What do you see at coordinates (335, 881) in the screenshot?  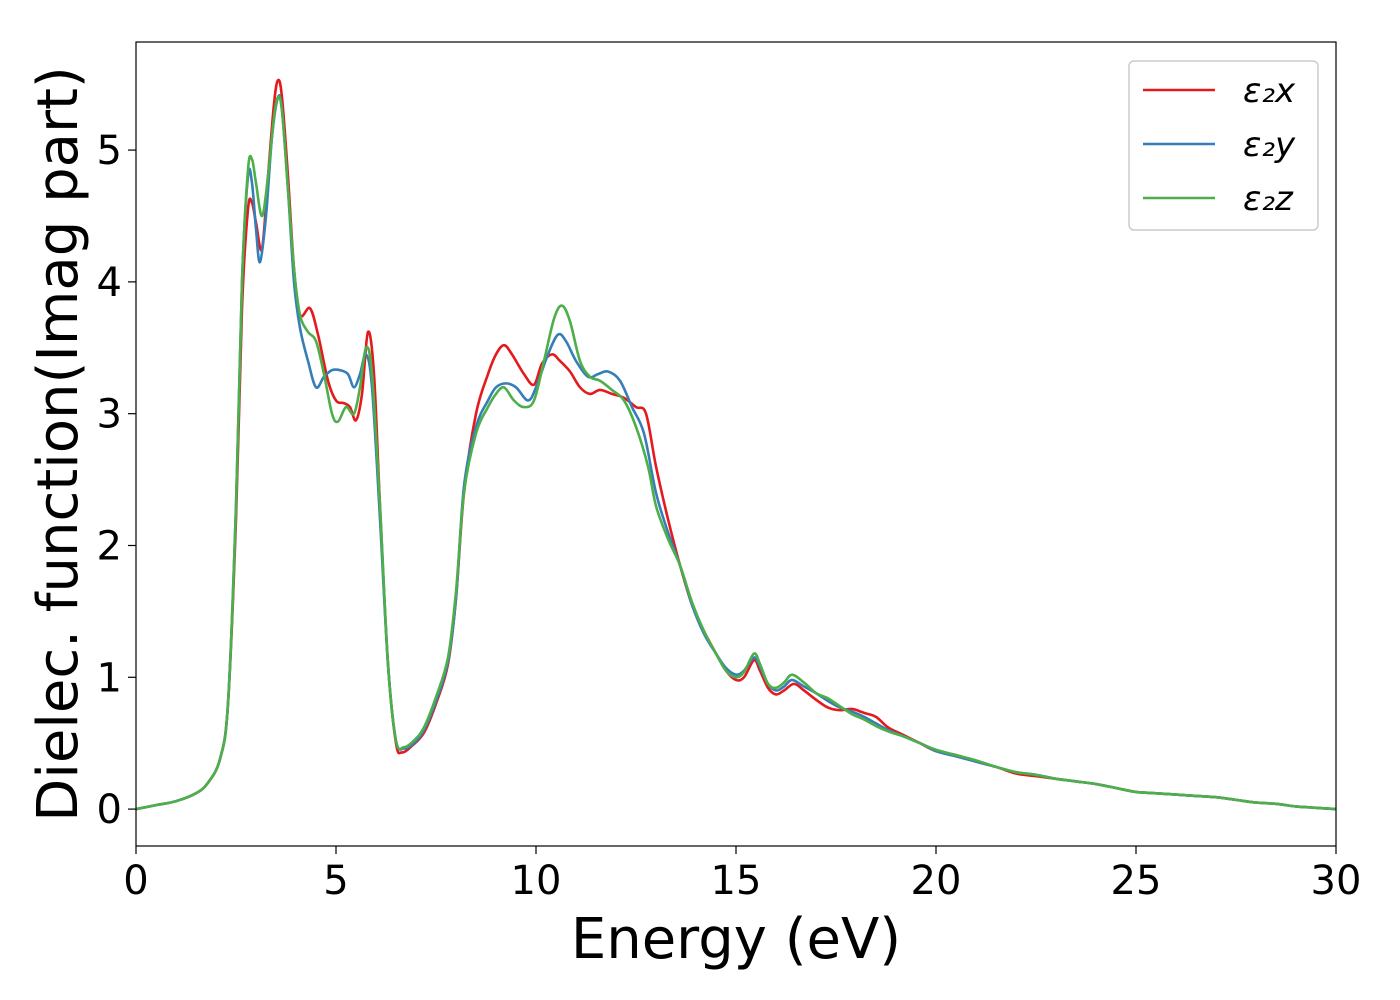 I see `x-tick-label: 5` at bounding box center [335, 881].